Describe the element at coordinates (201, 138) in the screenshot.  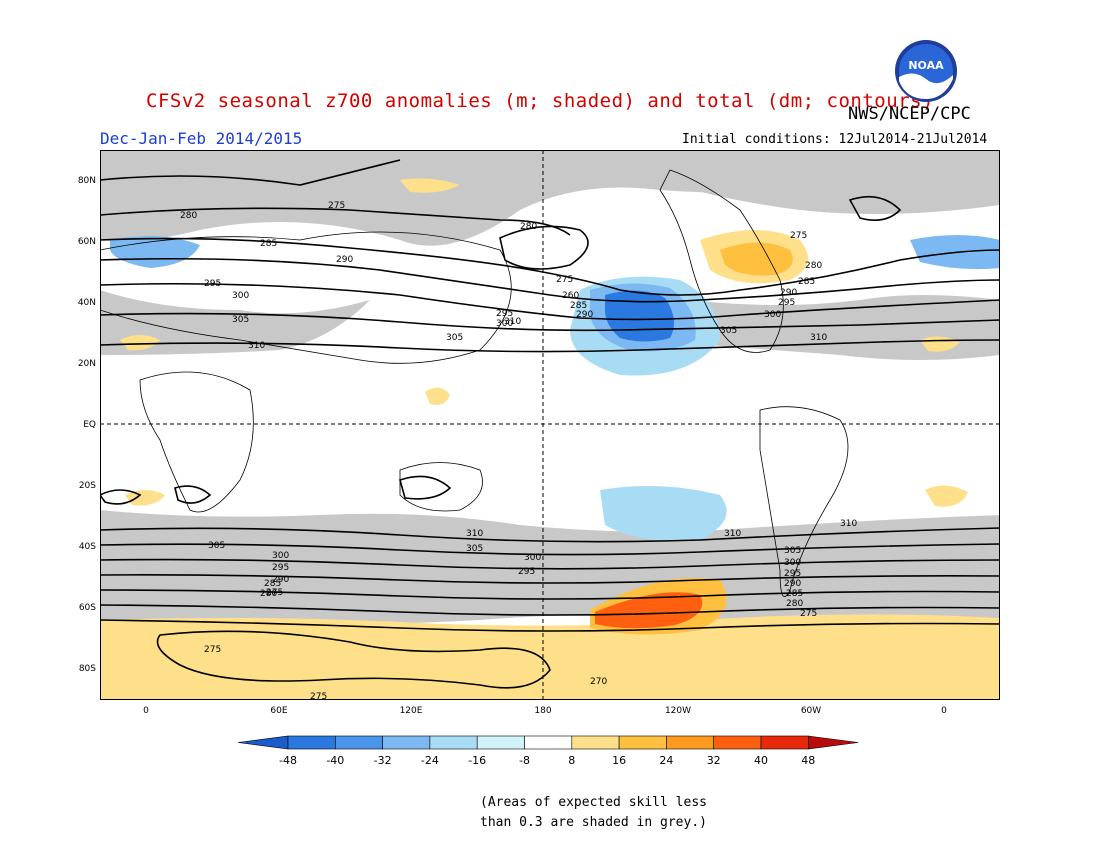
I see `forecast-period: Dec-Jan-Feb 2014/2015` at that location.